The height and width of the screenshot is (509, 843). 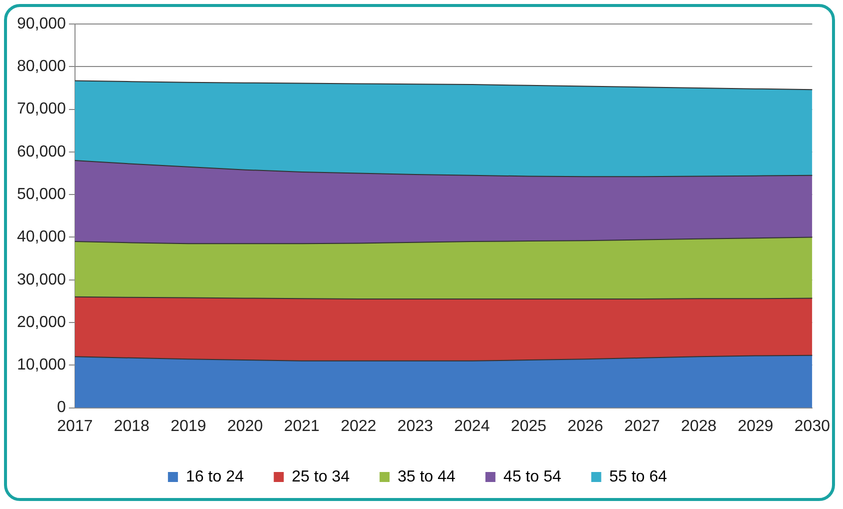 I want to click on x-tick-label: 2021, so click(x=302, y=426).